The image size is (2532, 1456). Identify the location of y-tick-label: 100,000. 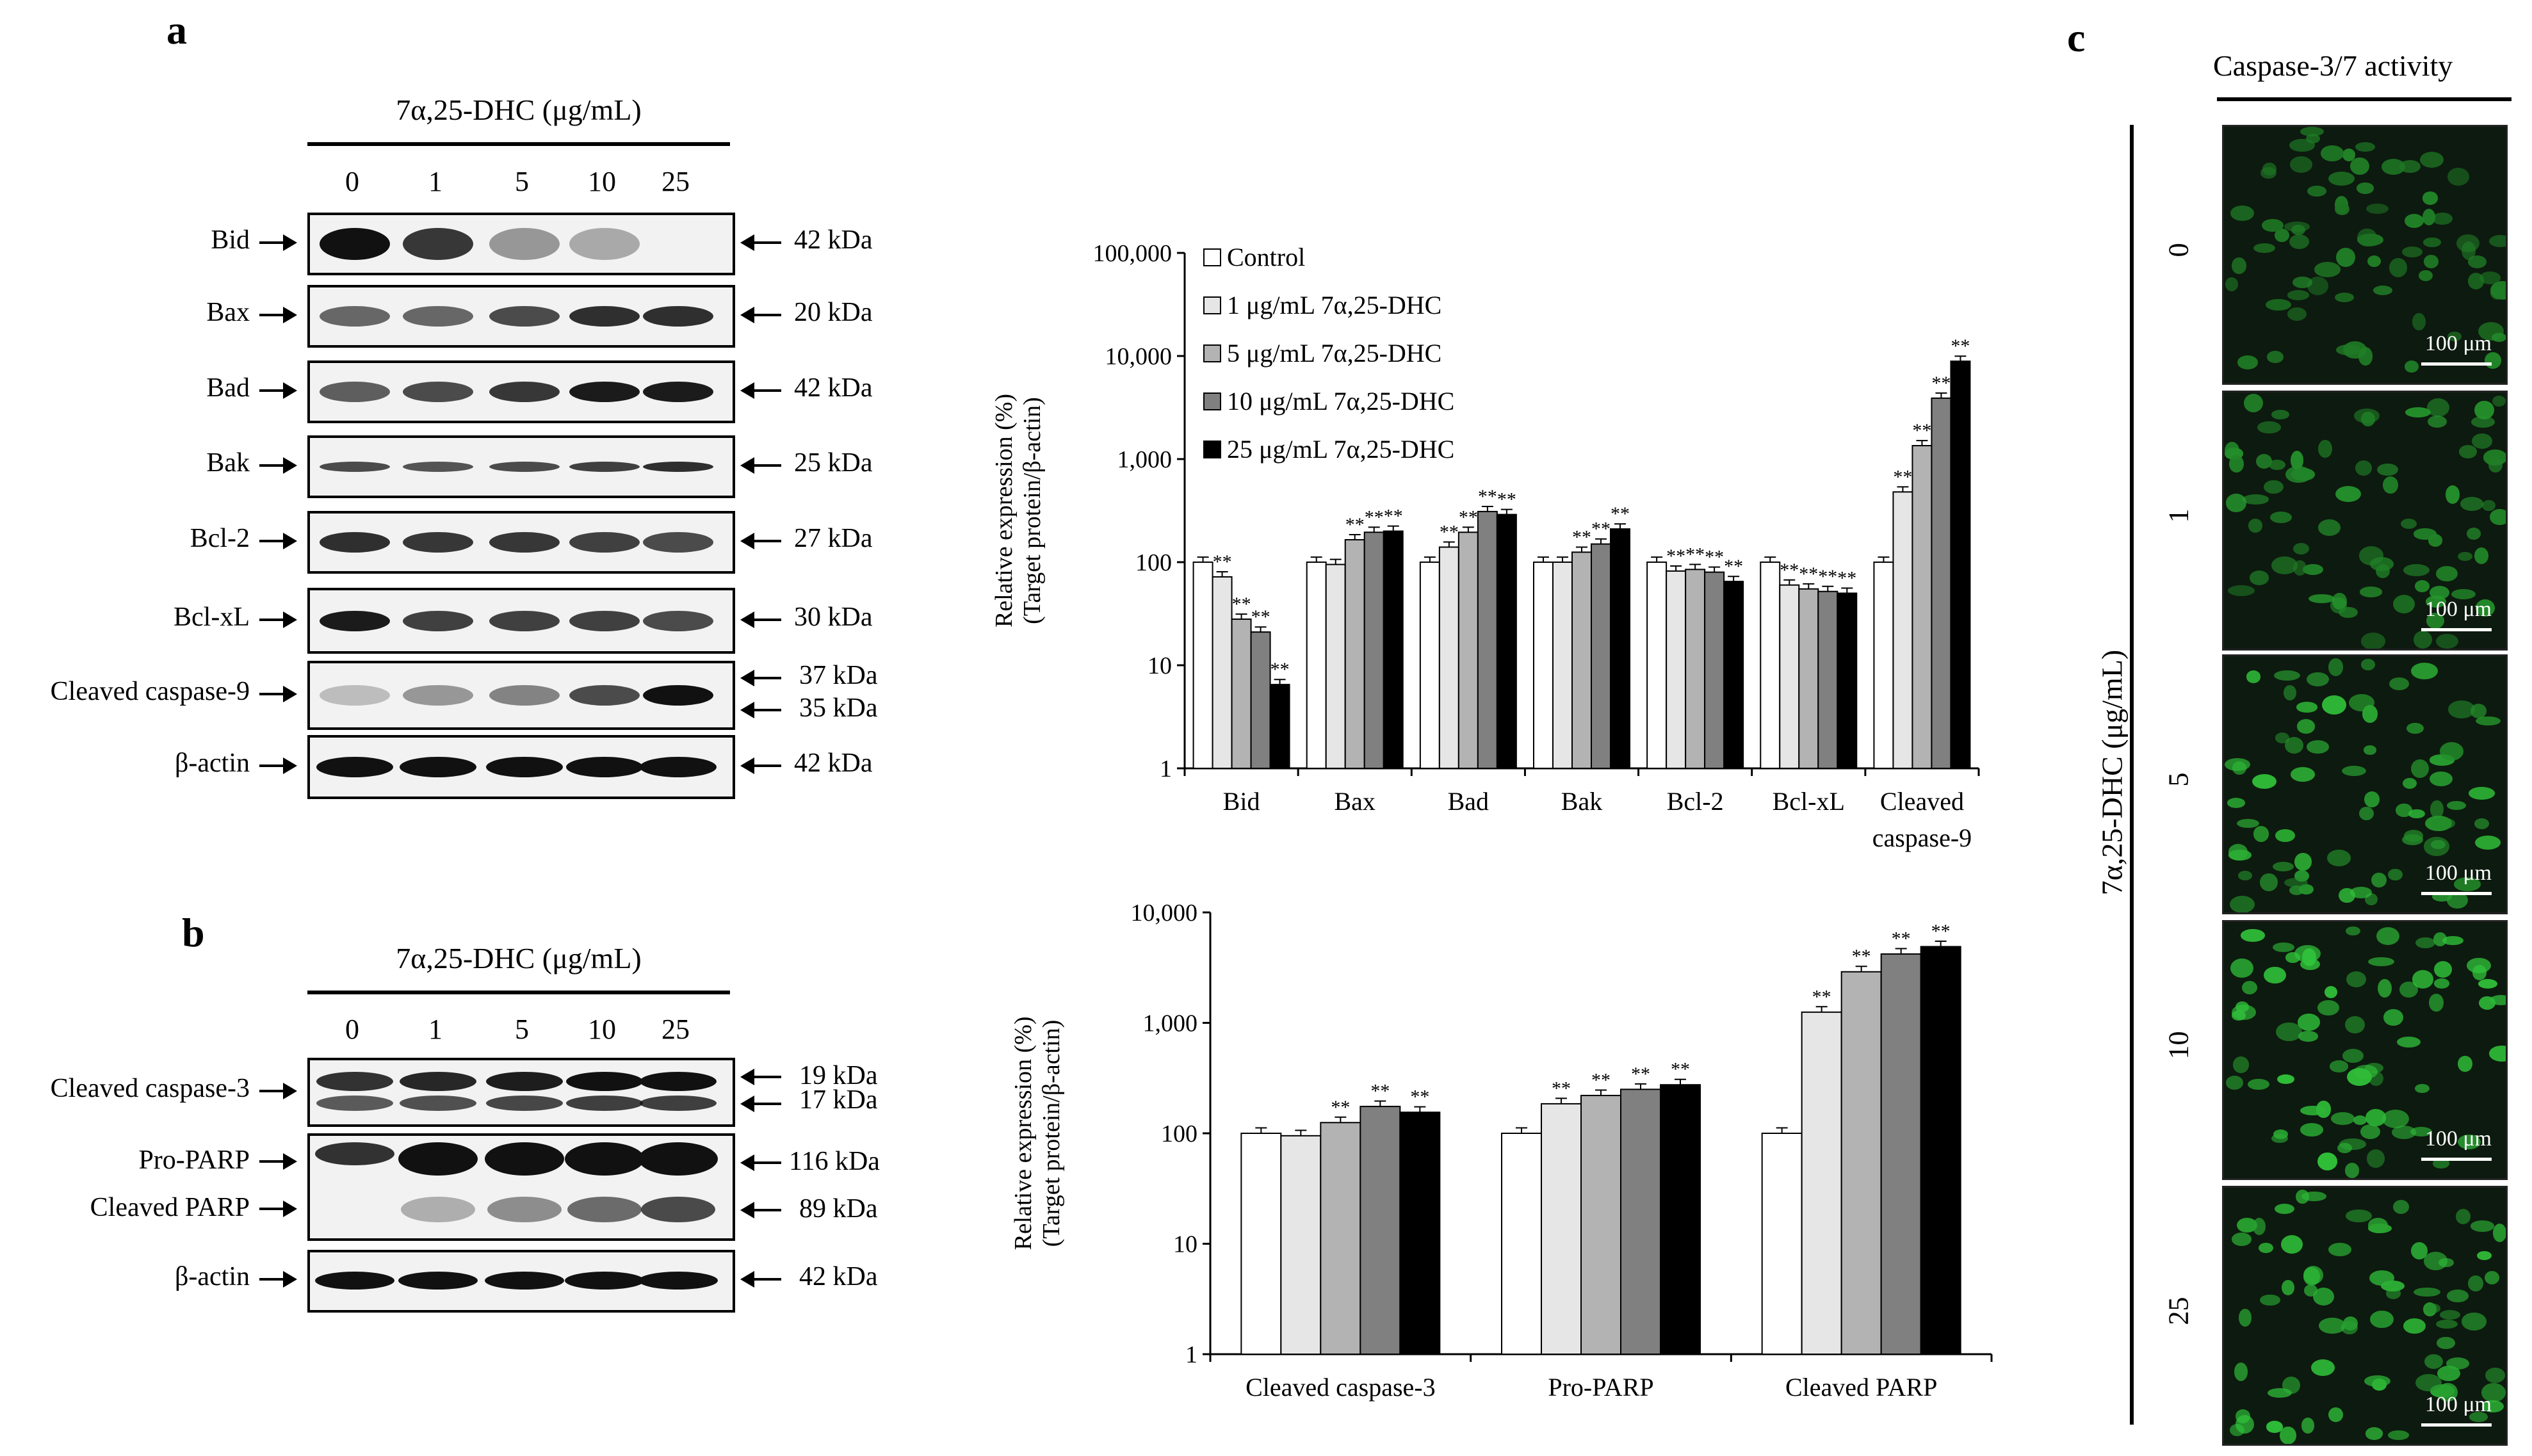
(1133, 253).